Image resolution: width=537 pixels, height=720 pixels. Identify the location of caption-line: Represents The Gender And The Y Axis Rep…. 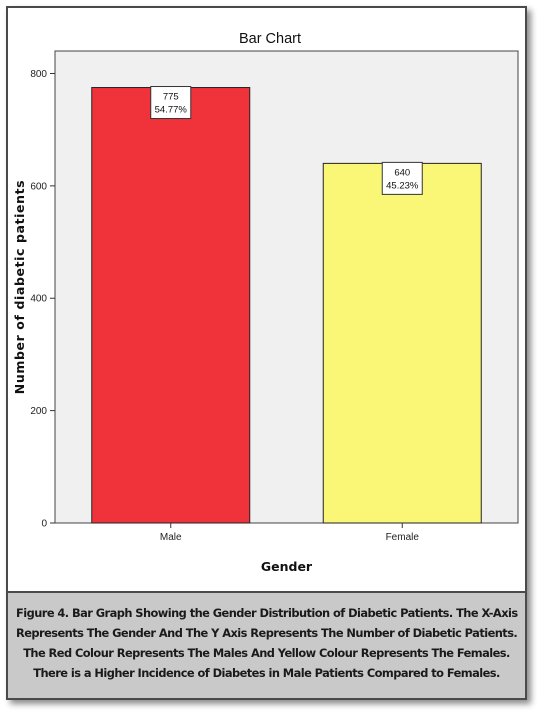
(267, 633).